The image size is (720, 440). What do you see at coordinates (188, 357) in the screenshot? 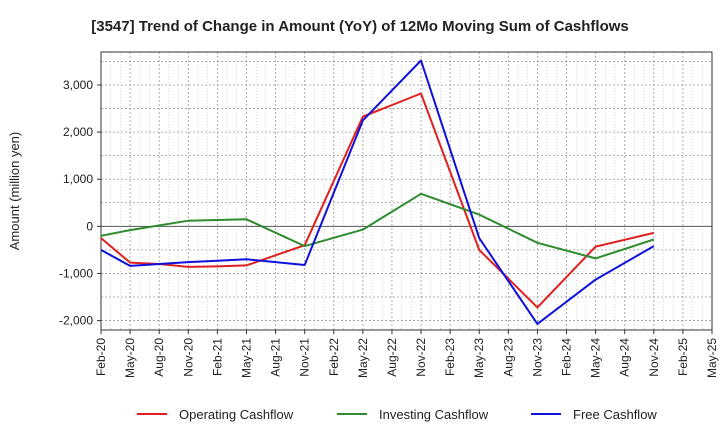
I see `x-tick-label: Nov-20` at bounding box center [188, 357].